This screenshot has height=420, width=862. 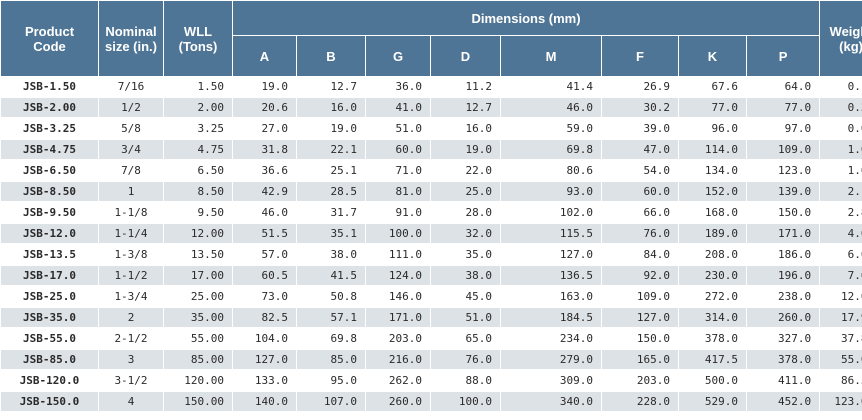 What do you see at coordinates (840, 108) in the screenshot?
I see `cell-weight: 0.32` at bounding box center [840, 108].